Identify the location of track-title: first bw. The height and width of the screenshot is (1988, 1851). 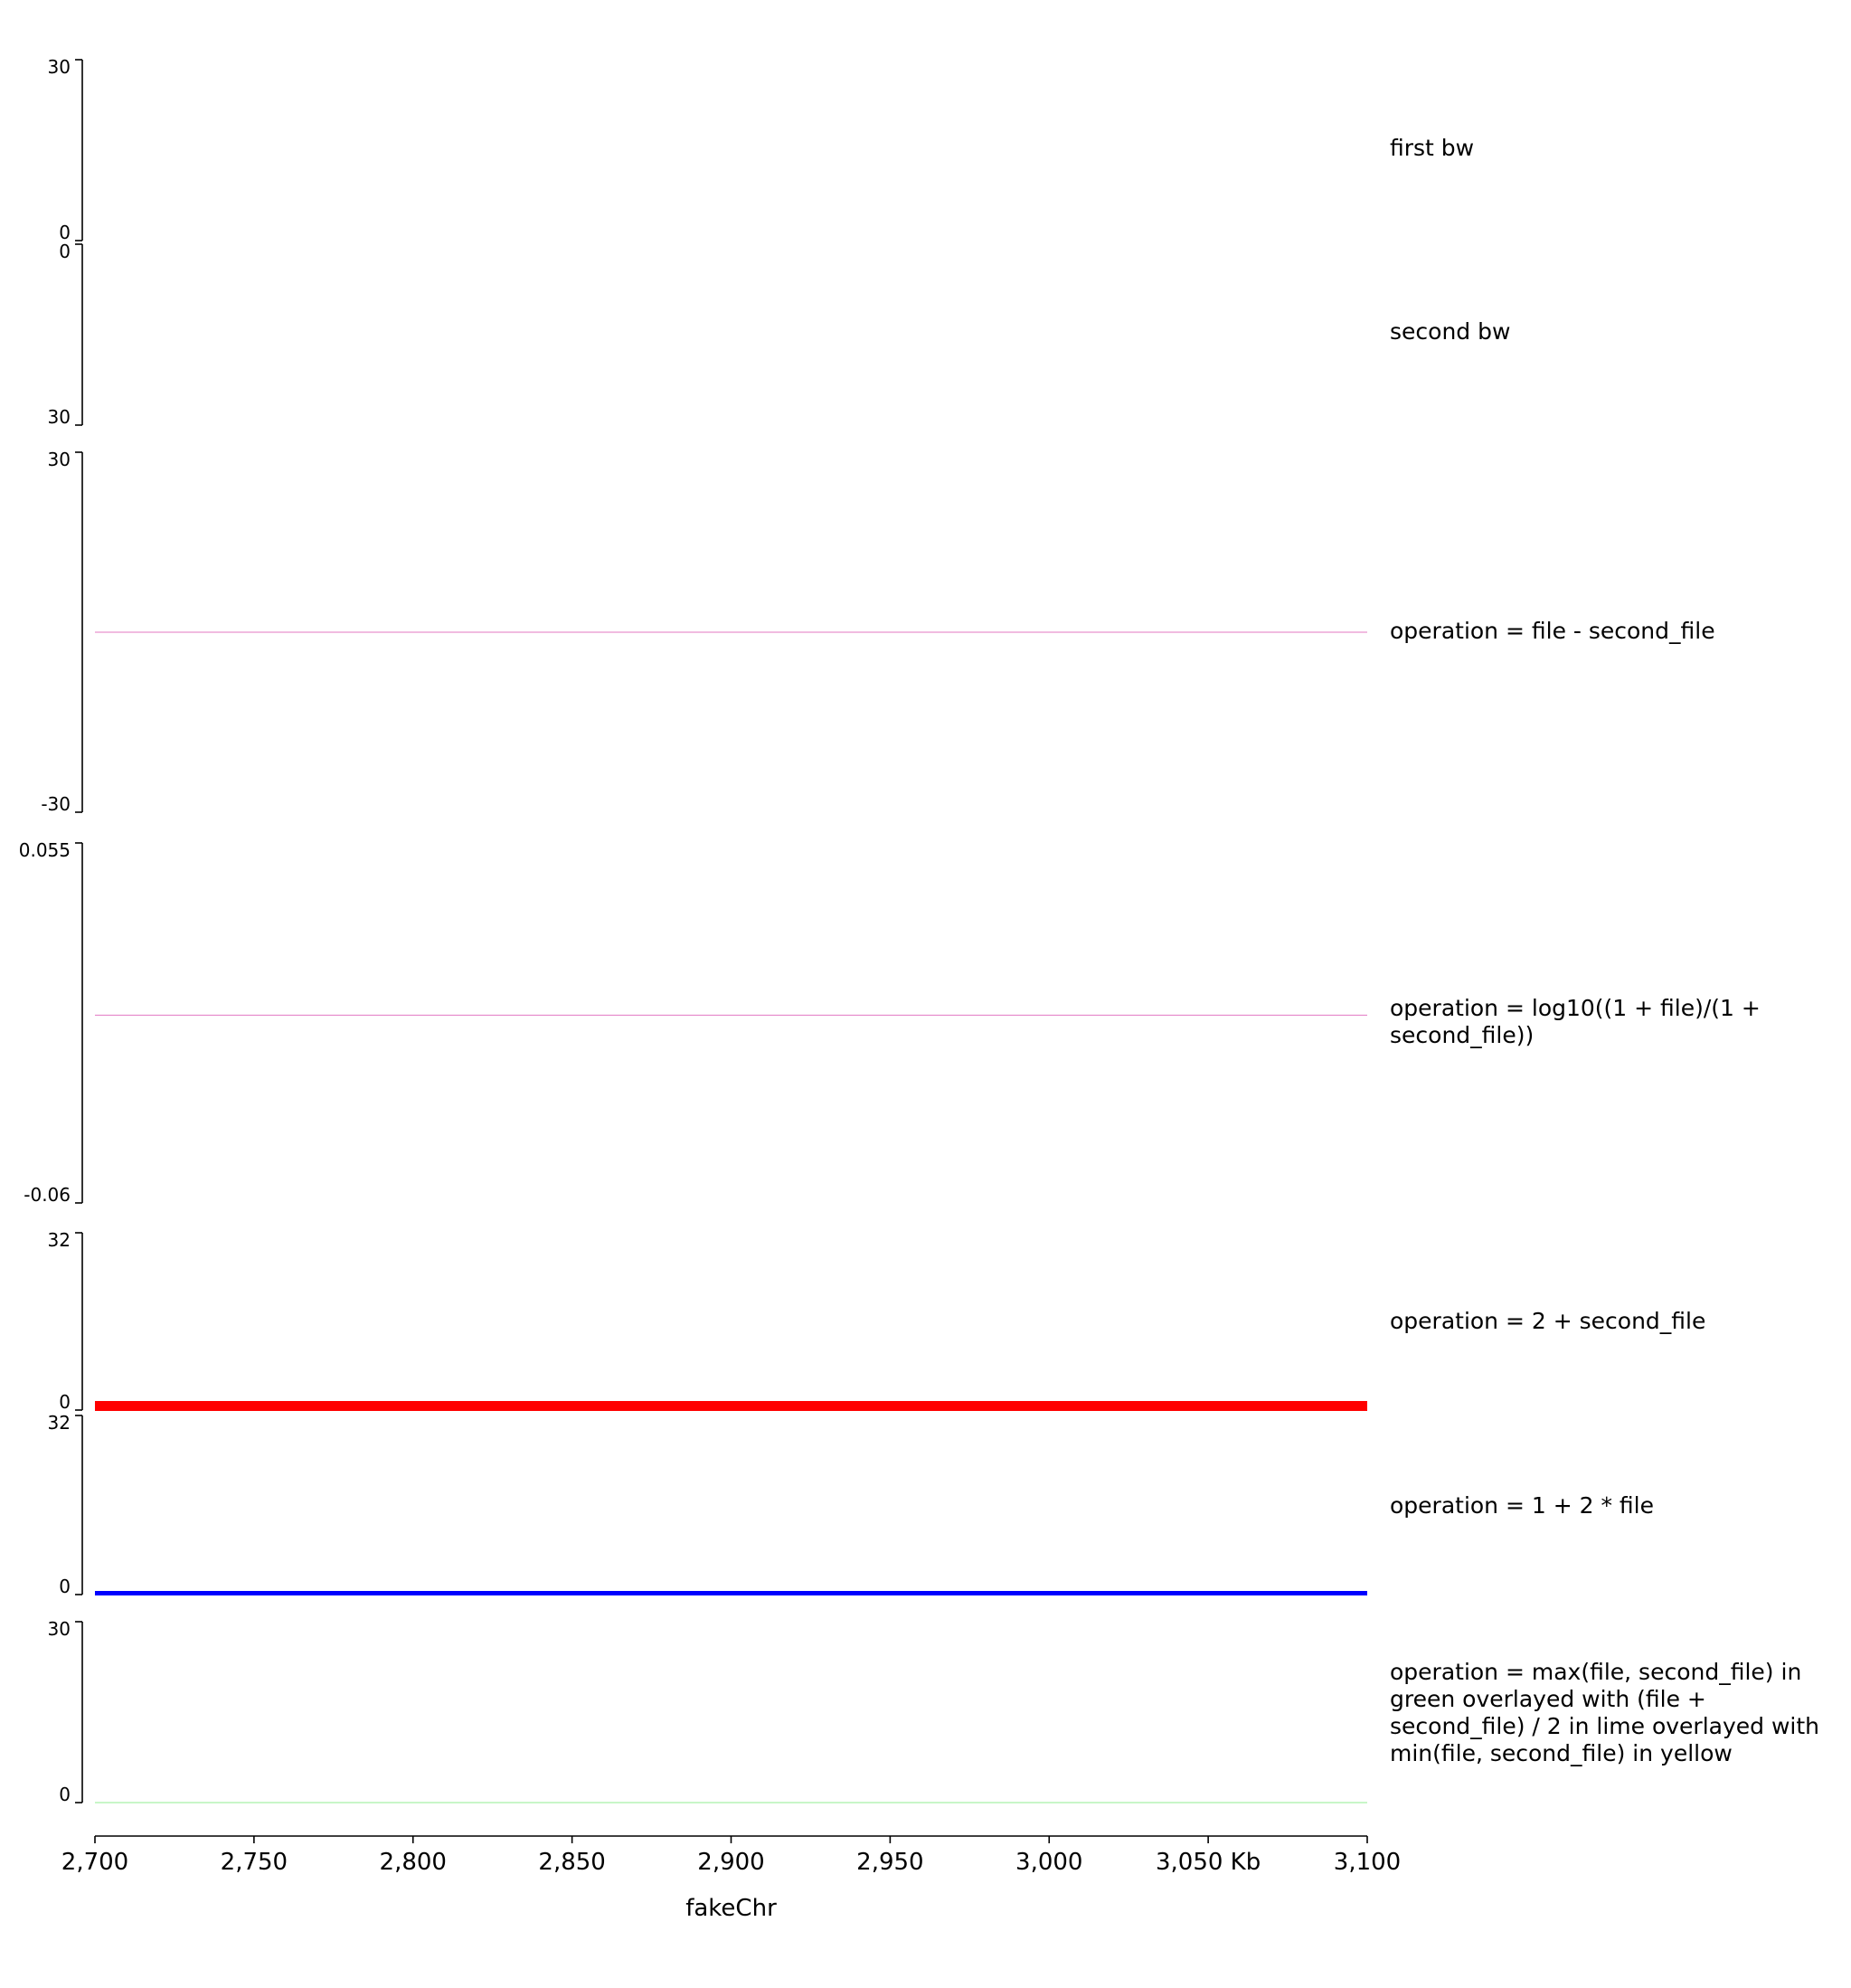
(1432, 148).